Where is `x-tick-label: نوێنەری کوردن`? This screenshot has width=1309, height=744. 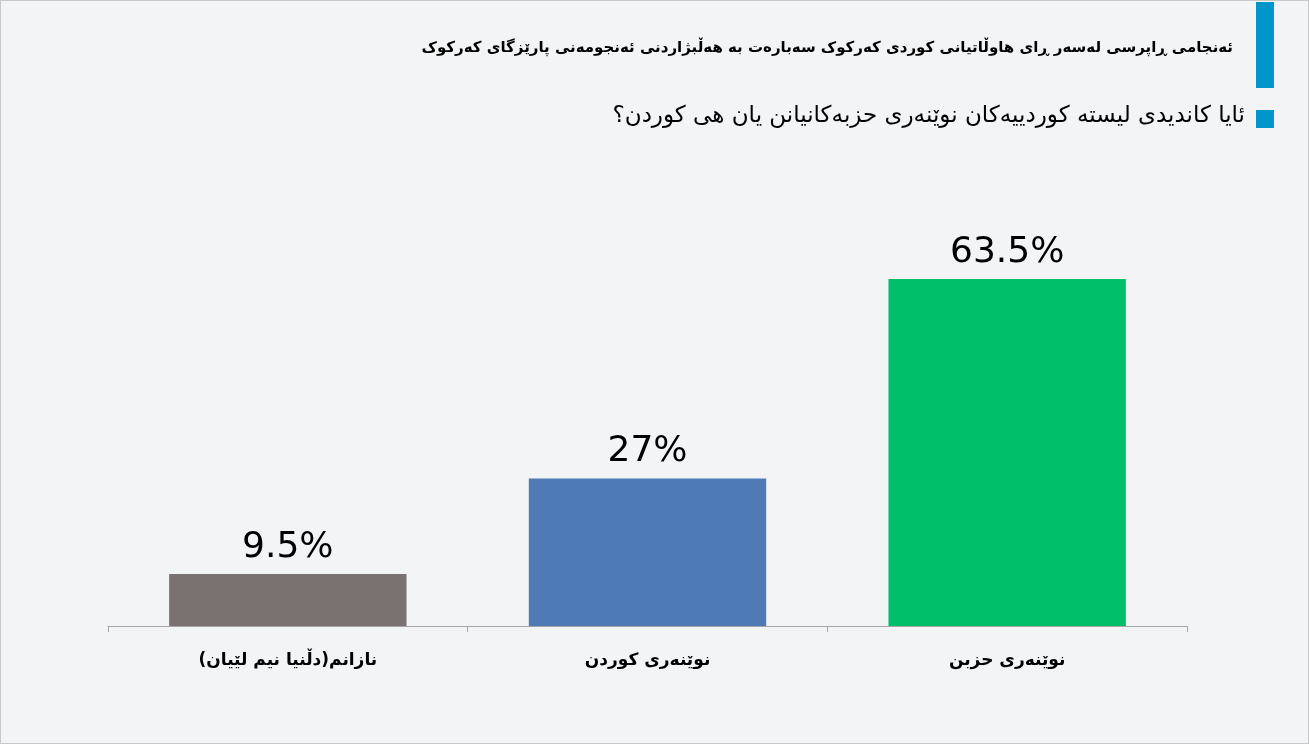
x-tick-label: نوێنەری کوردن is located at coordinates (647, 659).